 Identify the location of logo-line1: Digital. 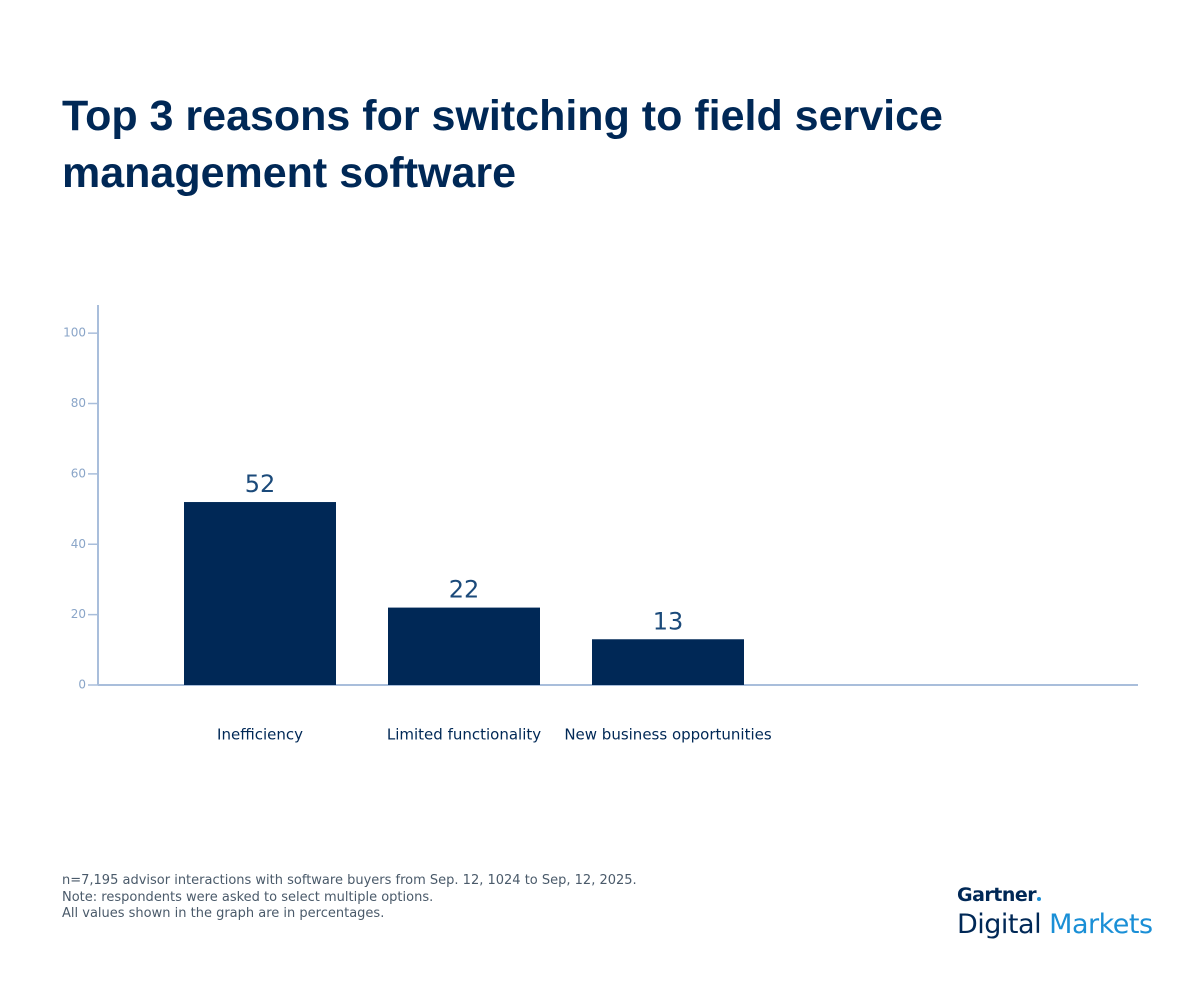
(999, 924).